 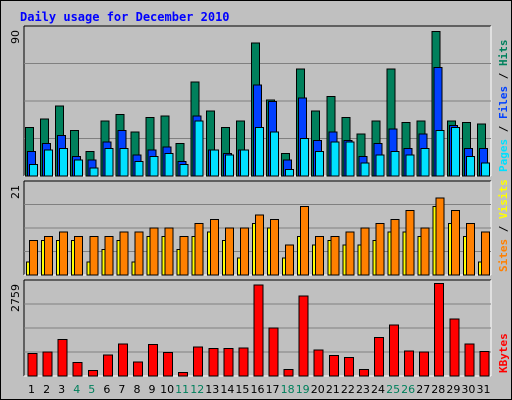 What do you see at coordinates (15, 192) in the screenshot?
I see `max-label-visits-sites: 21` at bounding box center [15, 192].